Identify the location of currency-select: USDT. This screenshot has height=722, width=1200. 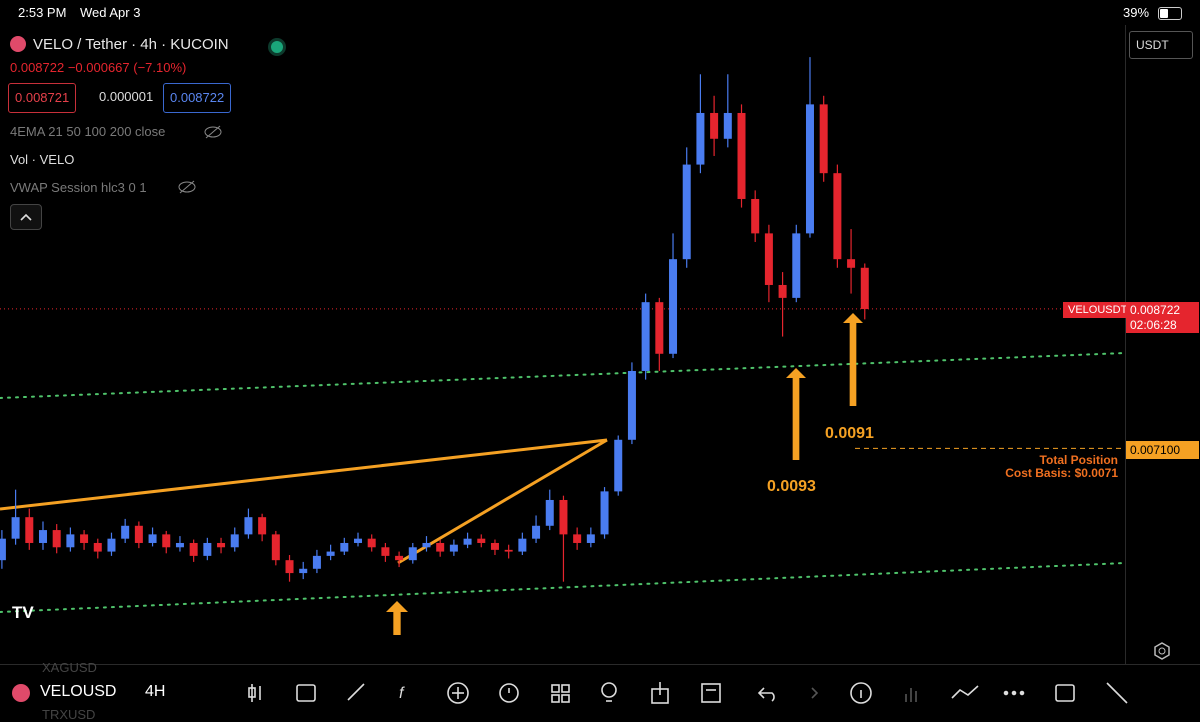
(1161, 45).